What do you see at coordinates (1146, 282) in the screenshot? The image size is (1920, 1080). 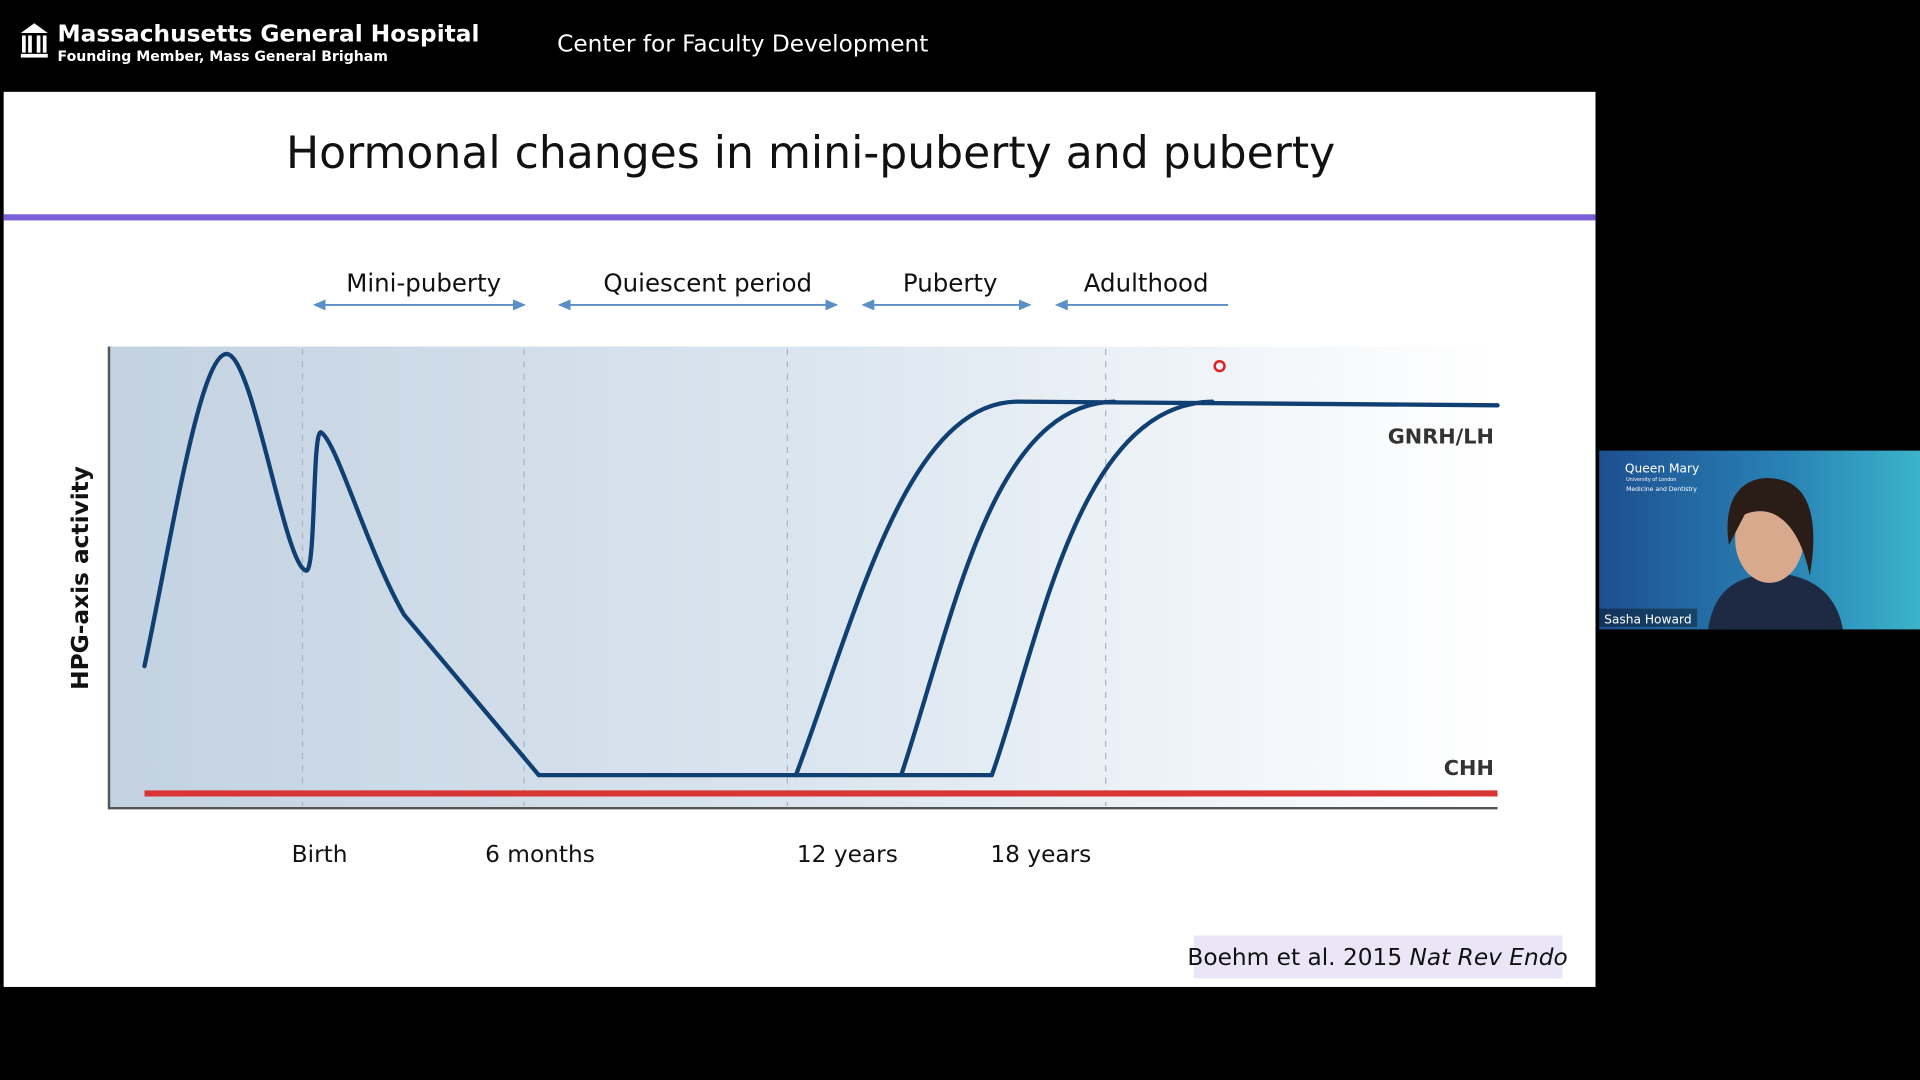 I see `phase-label: Adulthood` at bounding box center [1146, 282].